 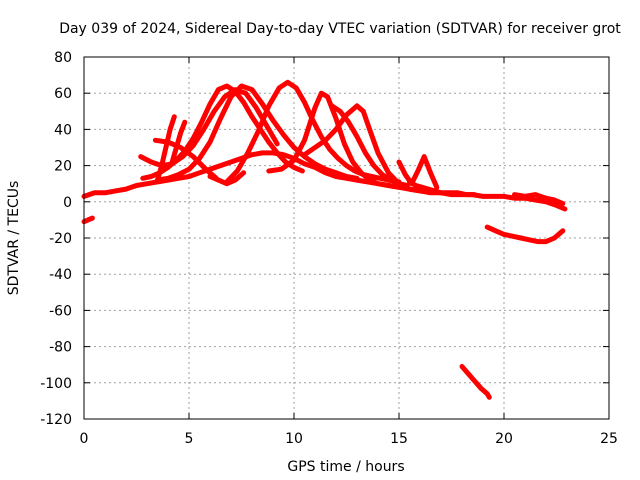 I want to click on series-line-s3, so click(x=257, y=133).